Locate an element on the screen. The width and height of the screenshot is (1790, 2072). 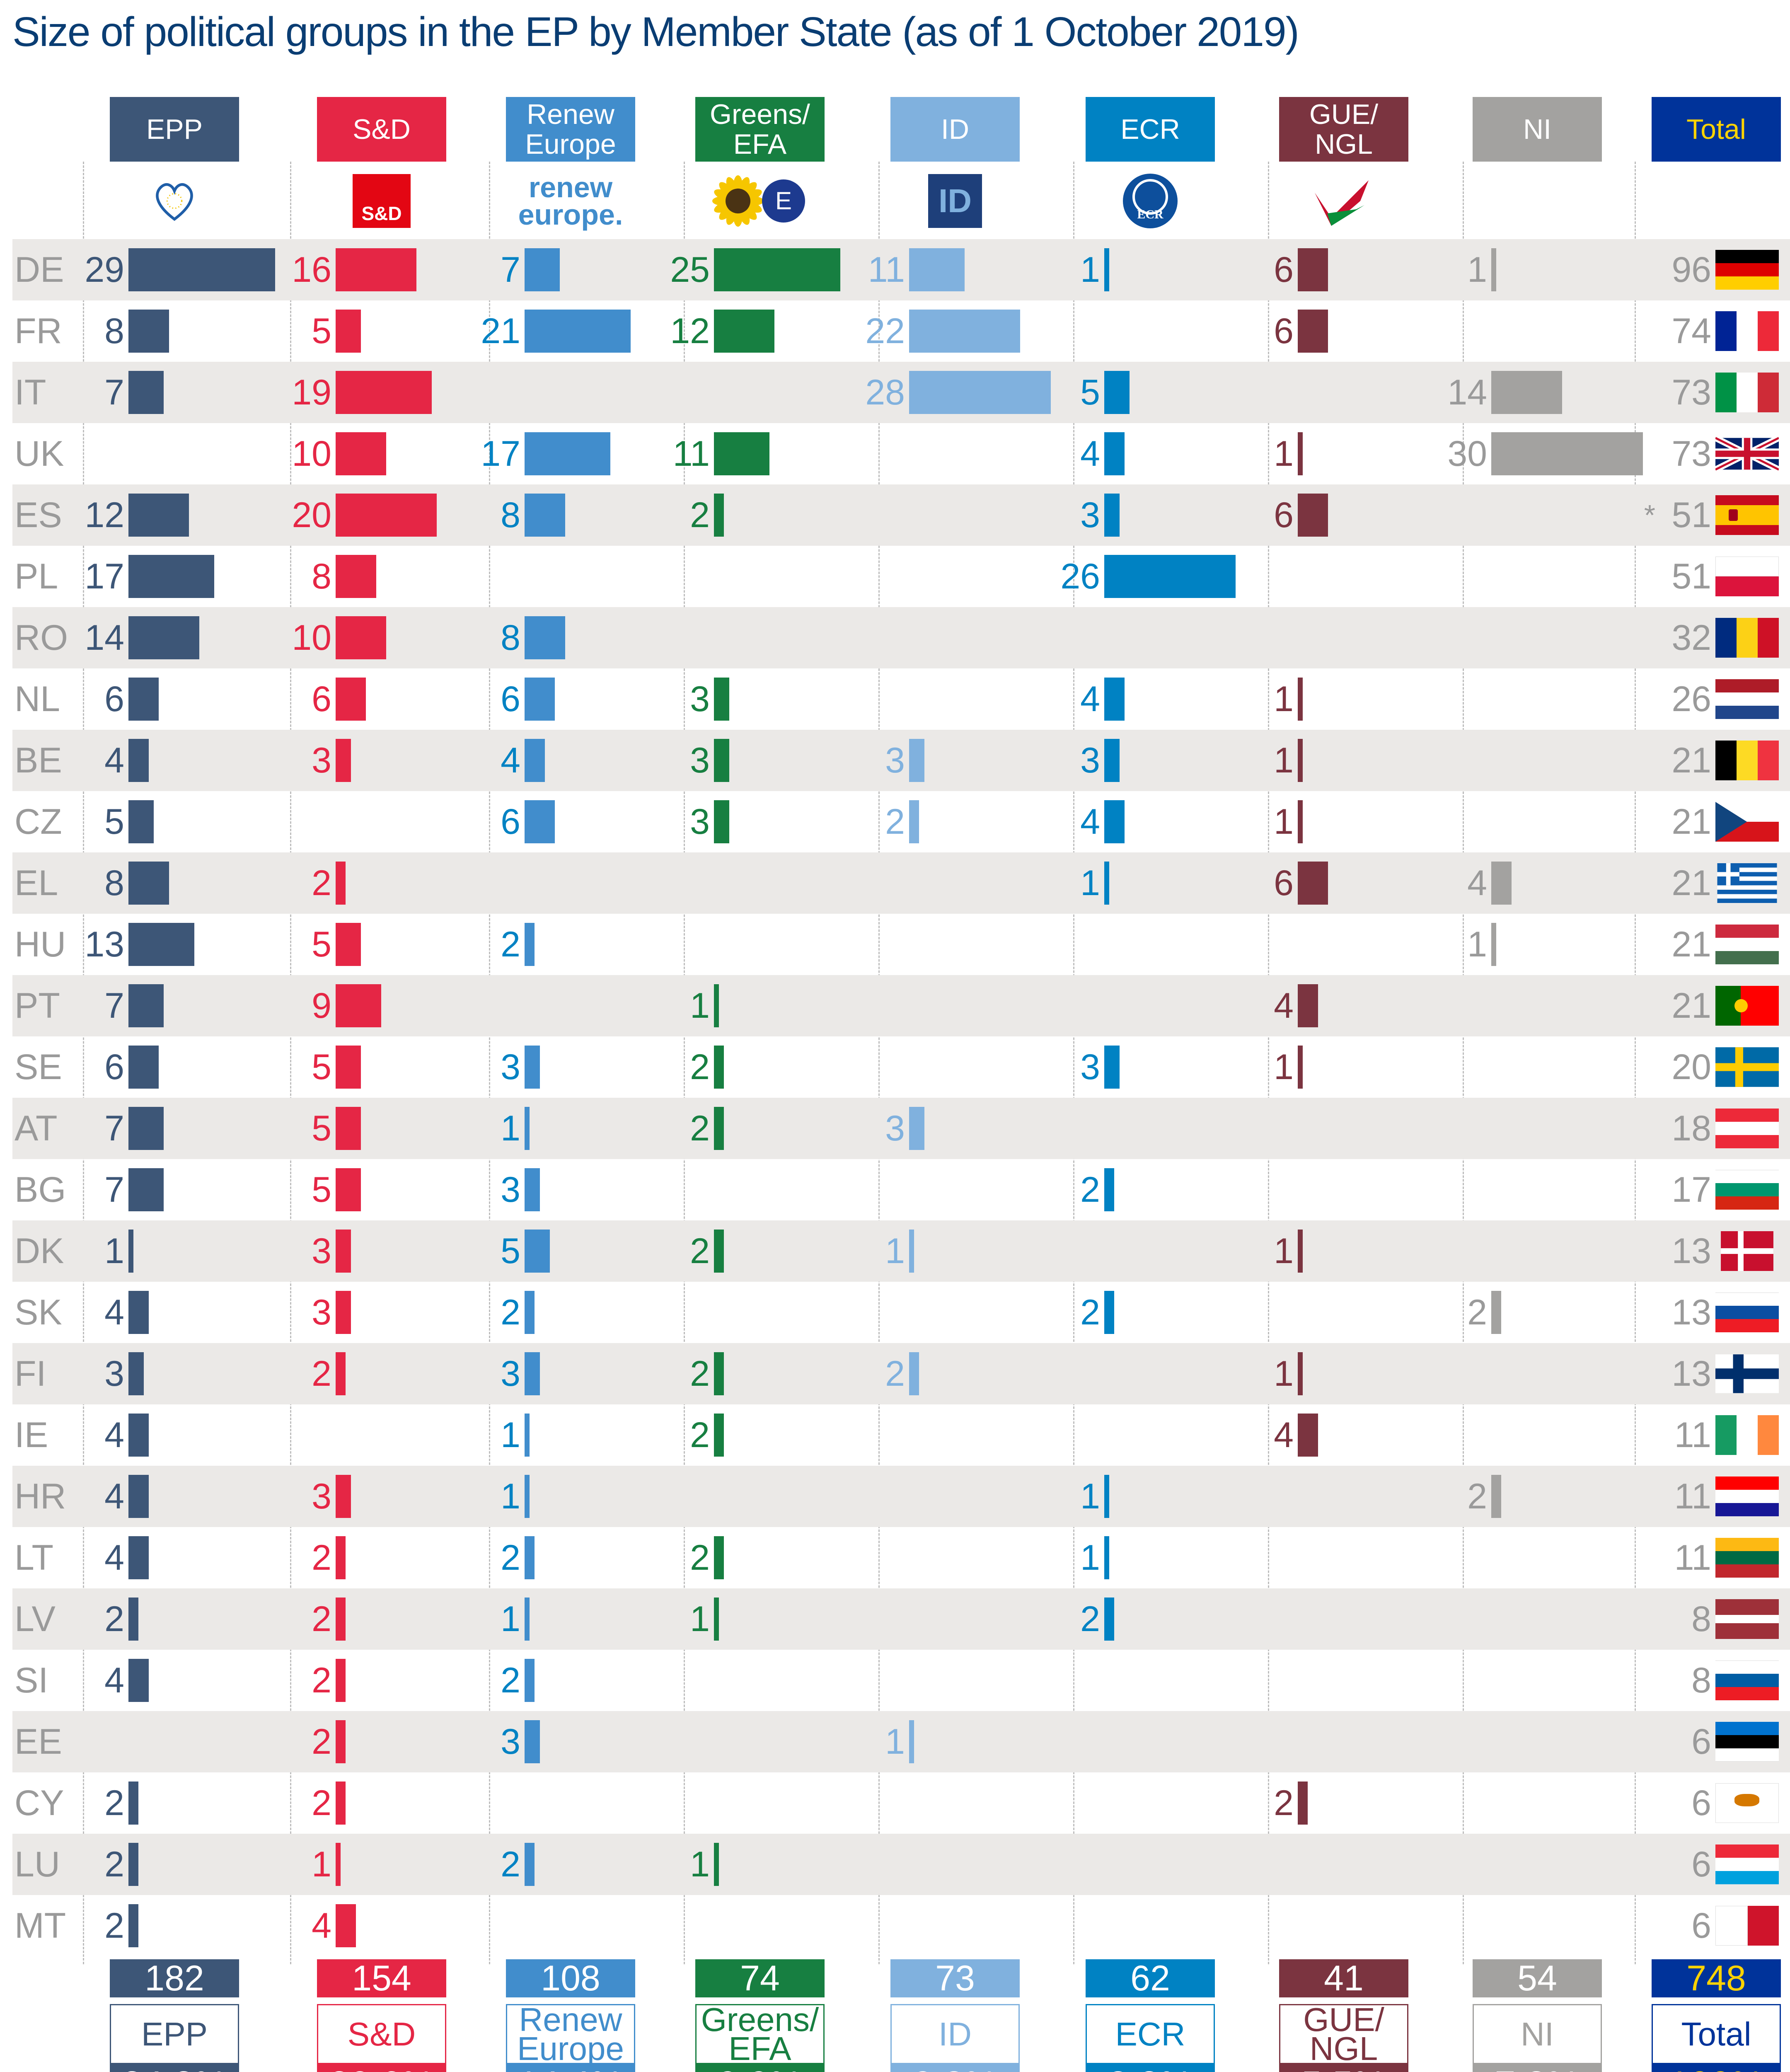
seat-count-ecr: 26 is located at coordinates (1080, 576).